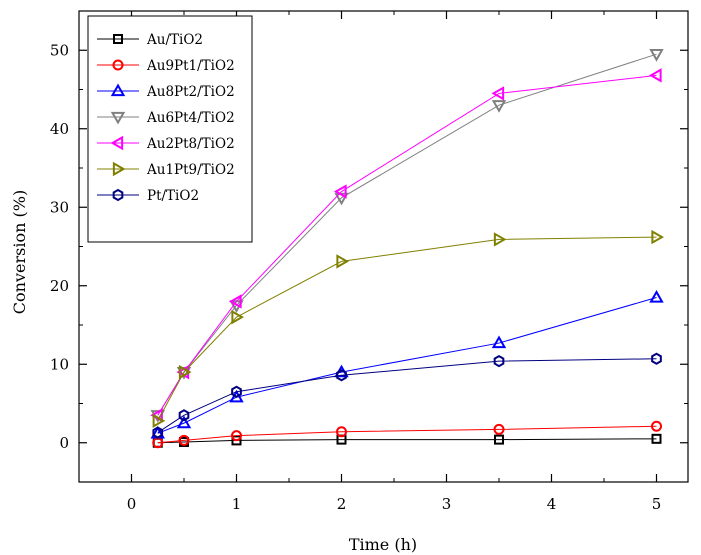 The width and height of the screenshot is (701, 555). I want to click on series-line, so click(407, 395).